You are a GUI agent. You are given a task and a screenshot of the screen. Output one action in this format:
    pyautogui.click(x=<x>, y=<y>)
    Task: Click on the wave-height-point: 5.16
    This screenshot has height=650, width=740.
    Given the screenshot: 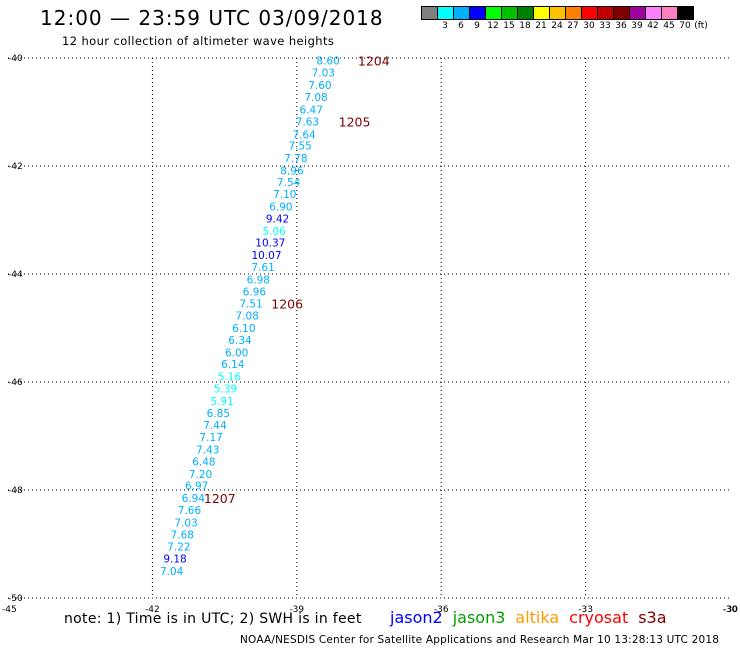 What is the action you would take?
    pyautogui.click(x=230, y=378)
    